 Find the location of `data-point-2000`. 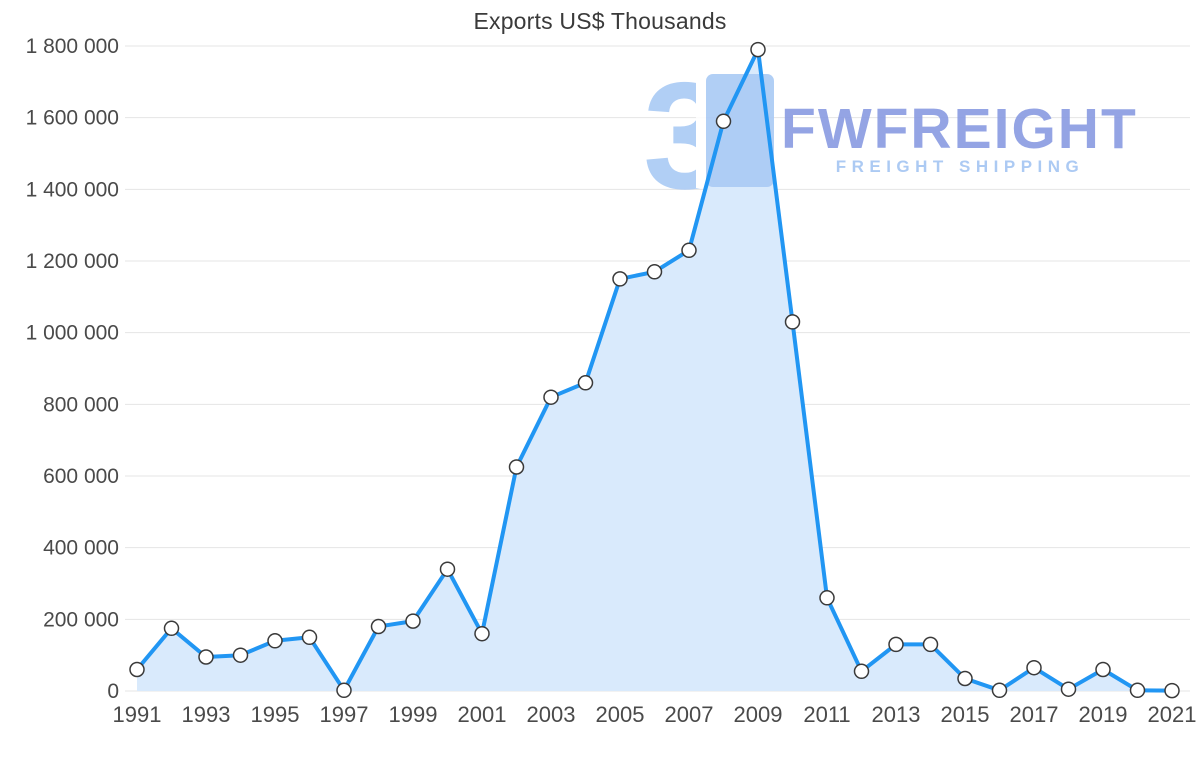

data-point-2000 is located at coordinates (447, 569).